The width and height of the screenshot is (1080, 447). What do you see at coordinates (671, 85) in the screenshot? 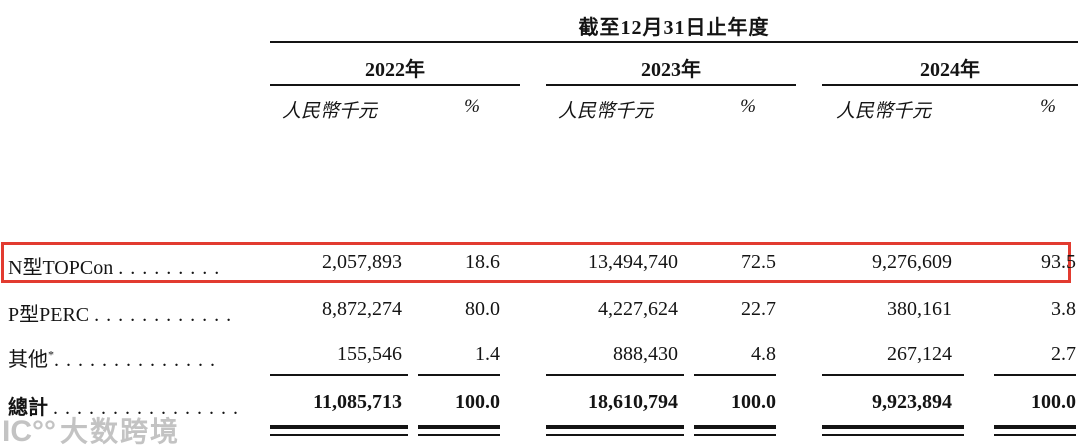
I see `year-underline-2023` at bounding box center [671, 85].